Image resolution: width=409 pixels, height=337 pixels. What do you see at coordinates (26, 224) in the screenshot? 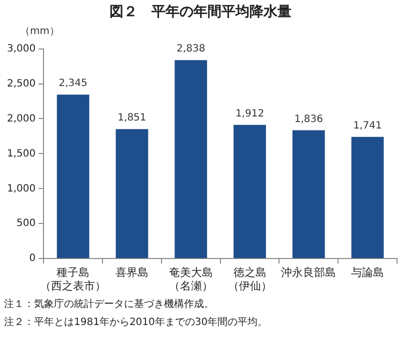
I see `y-tick-label: 500` at bounding box center [26, 224].